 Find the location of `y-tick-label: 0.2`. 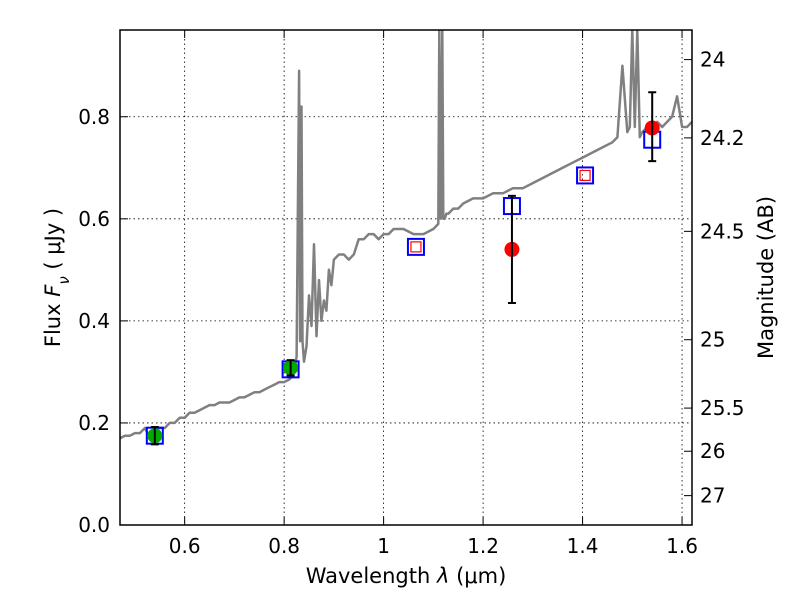

y-tick-label: 0.2 is located at coordinates (94, 423).